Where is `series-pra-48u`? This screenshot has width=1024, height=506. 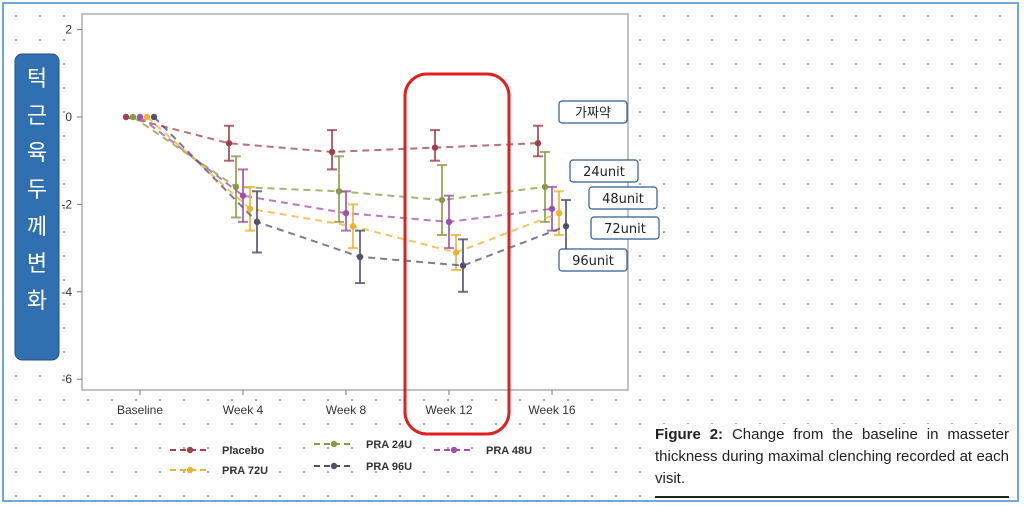
series-pra-48u is located at coordinates (346, 181).